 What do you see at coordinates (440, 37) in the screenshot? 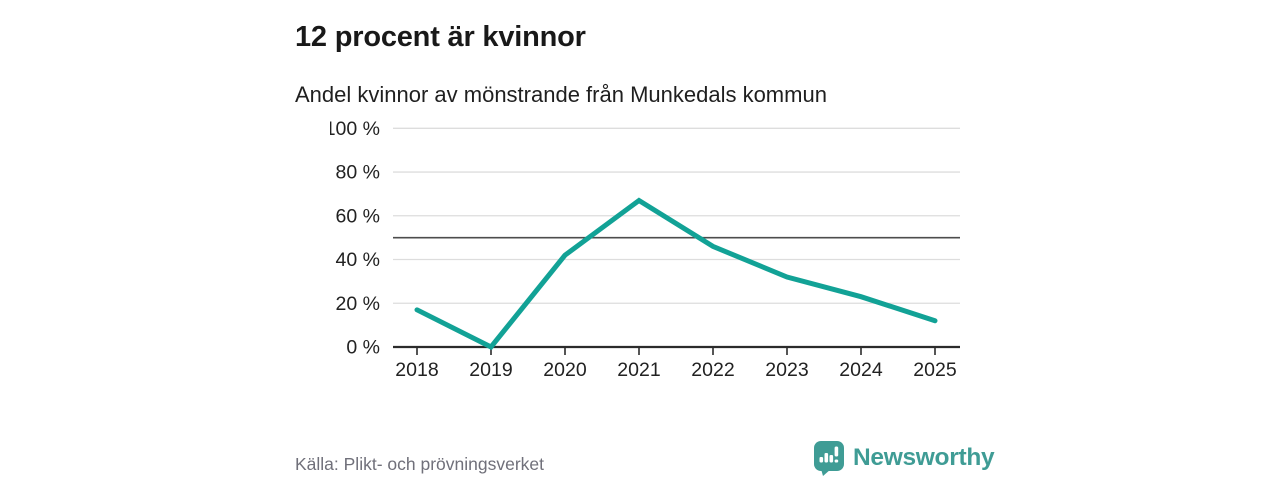
I see `headline: 12 procent är kvinnor` at bounding box center [440, 37].